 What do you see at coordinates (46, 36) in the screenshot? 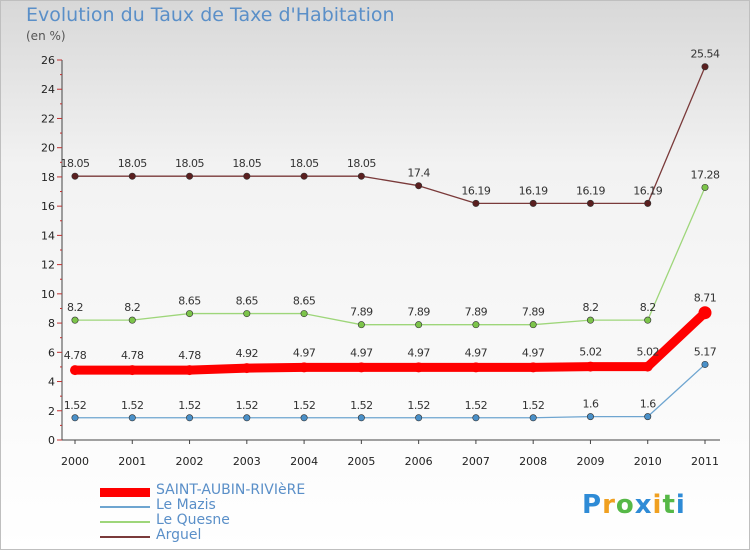
I see `chart-subtitle: (en %)` at bounding box center [46, 36].